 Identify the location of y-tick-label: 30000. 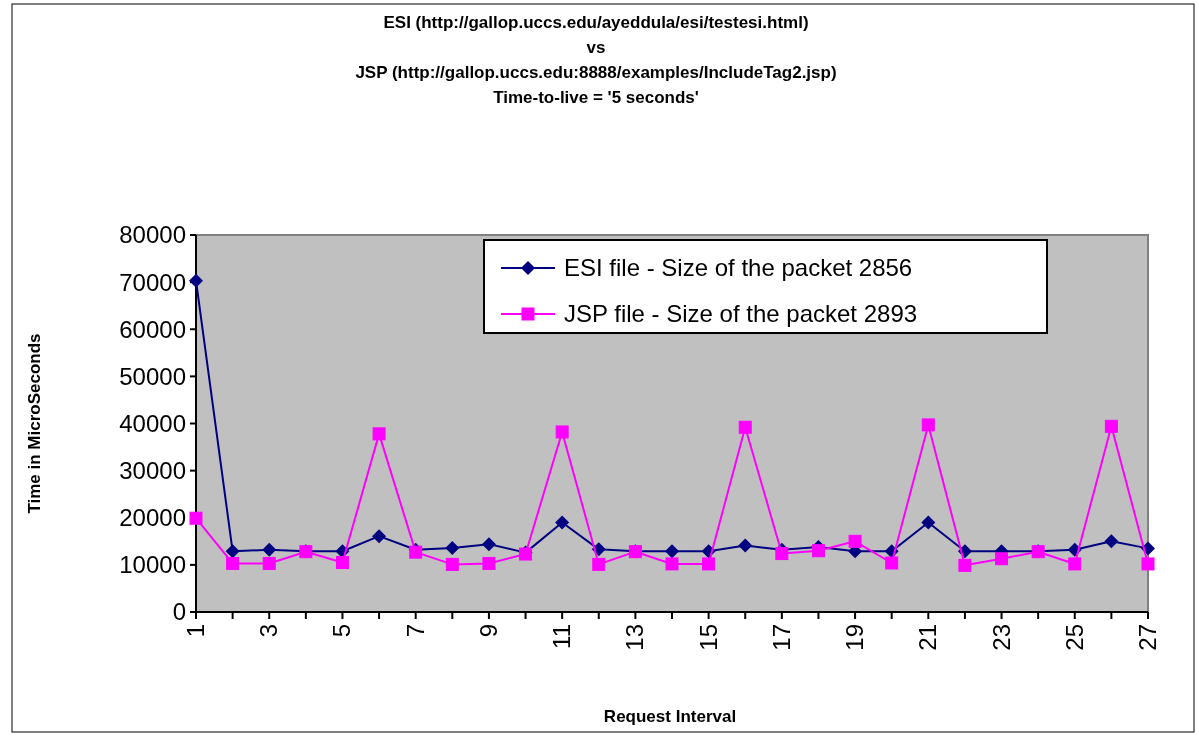
(152, 471).